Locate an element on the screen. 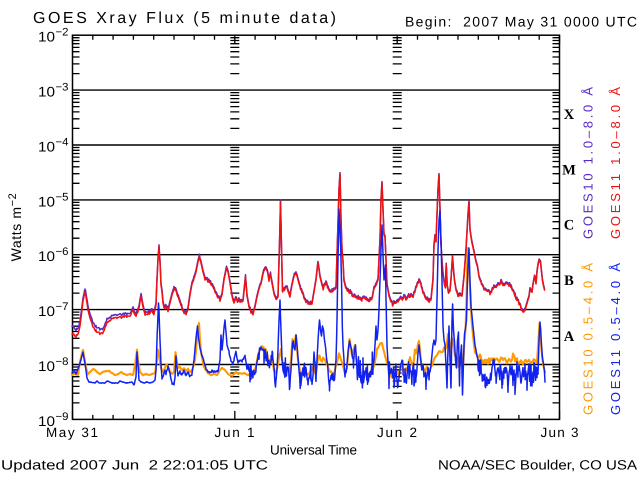 The height and width of the screenshot is (480, 640). svg-text: M is located at coordinates (569, 171).